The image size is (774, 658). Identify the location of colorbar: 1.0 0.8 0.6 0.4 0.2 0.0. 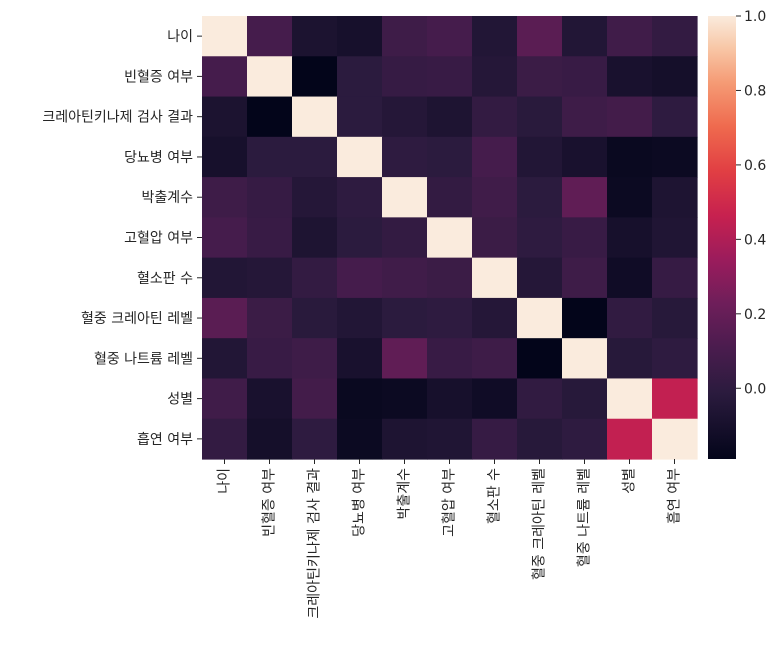
(737, 234).